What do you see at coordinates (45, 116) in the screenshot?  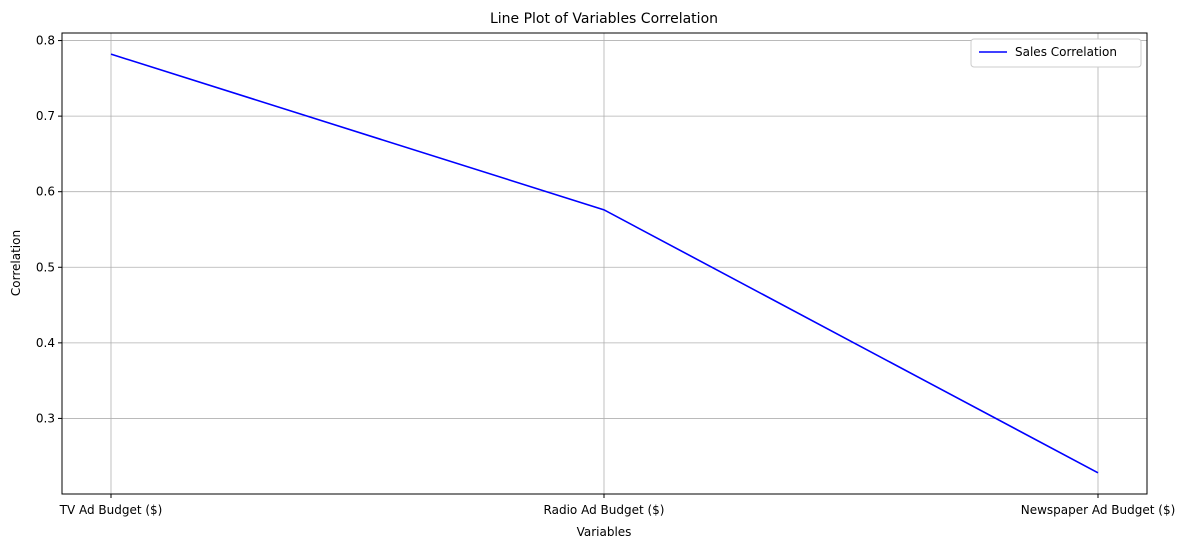 I see `y-tick-label: 0.7` at bounding box center [45, 116].